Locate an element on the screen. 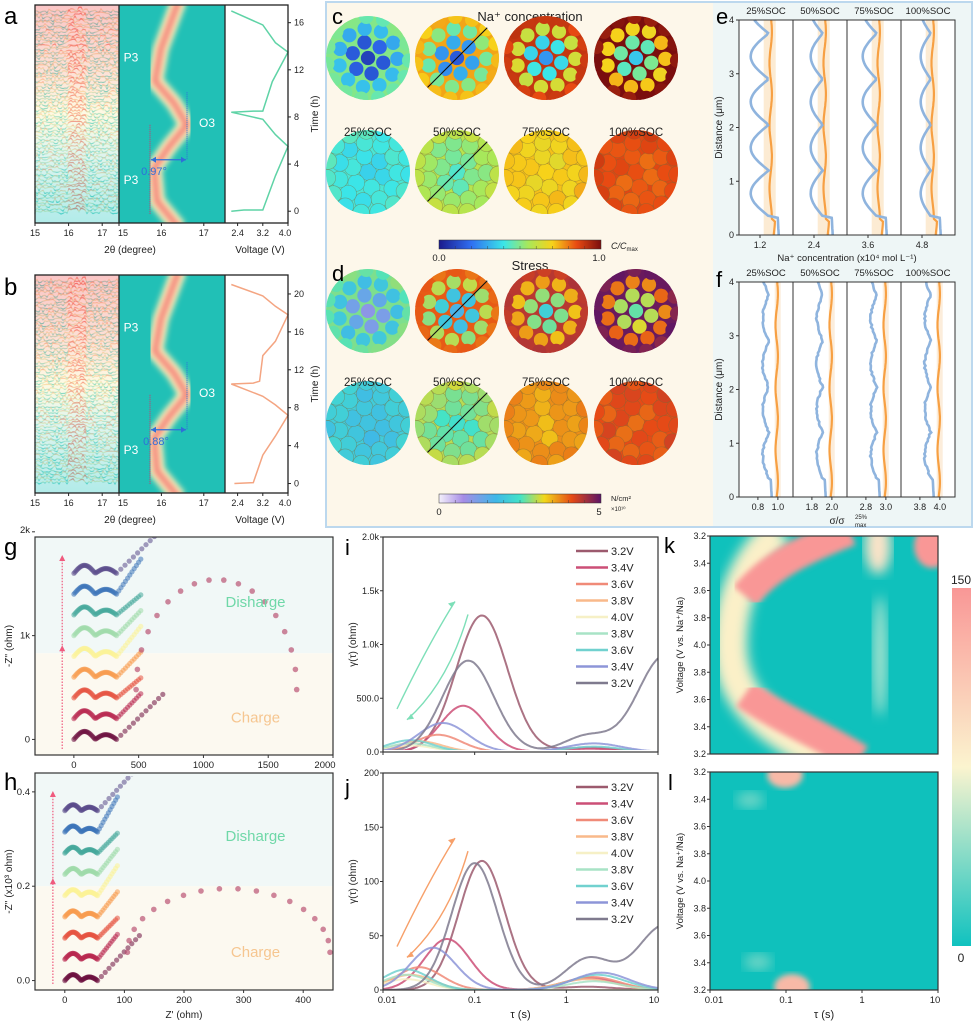 The image size is (975, 1024). shift-arrowhead-left is located at coordinates (153, 159).